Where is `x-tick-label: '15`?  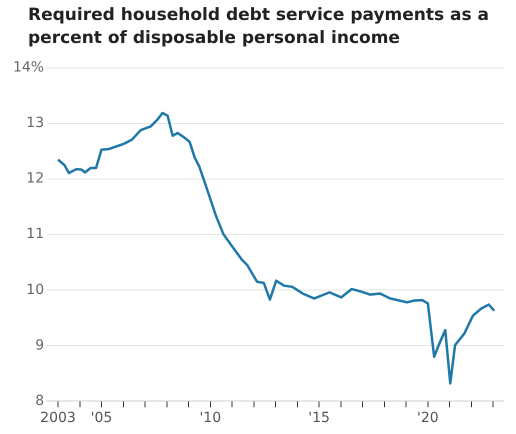 x-tick-label: '15 is located at coordinates (319, 418).